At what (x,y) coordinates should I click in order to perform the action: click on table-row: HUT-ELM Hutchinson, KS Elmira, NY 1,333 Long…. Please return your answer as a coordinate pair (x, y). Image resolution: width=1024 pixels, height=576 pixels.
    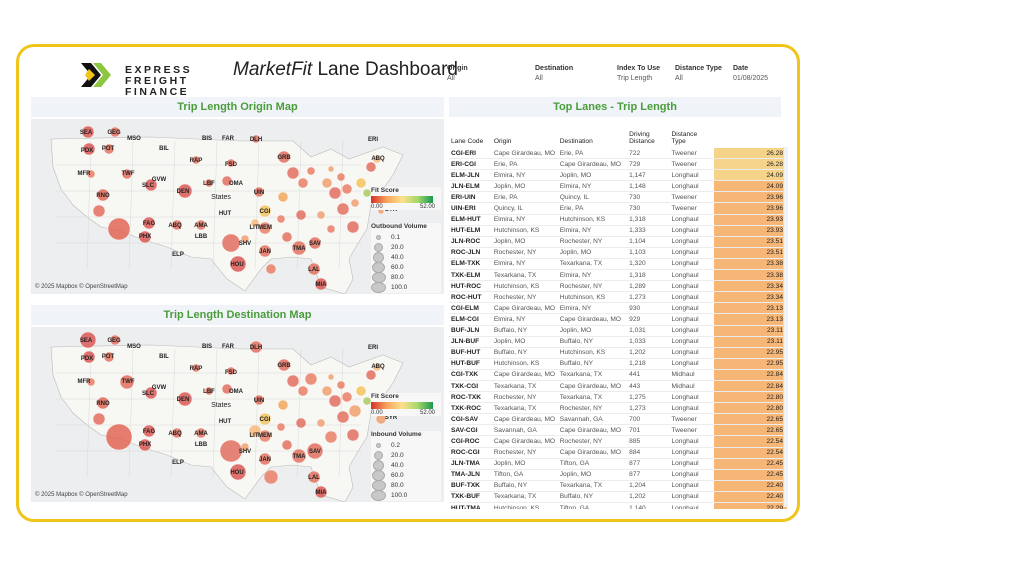
    Looking at the image, I should click on (618, 231).